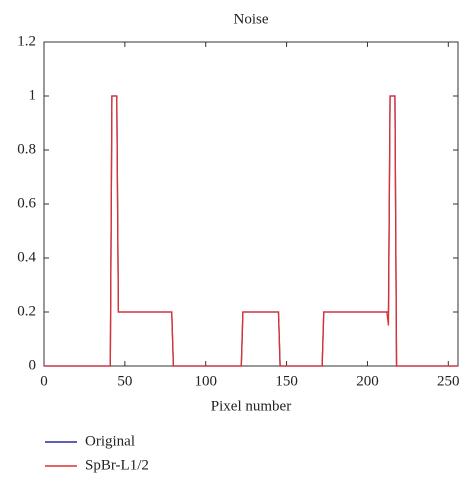 The width and height of the screenshot is (474, 492). I want to click on x-tick-label: 250, so click(448, 381).